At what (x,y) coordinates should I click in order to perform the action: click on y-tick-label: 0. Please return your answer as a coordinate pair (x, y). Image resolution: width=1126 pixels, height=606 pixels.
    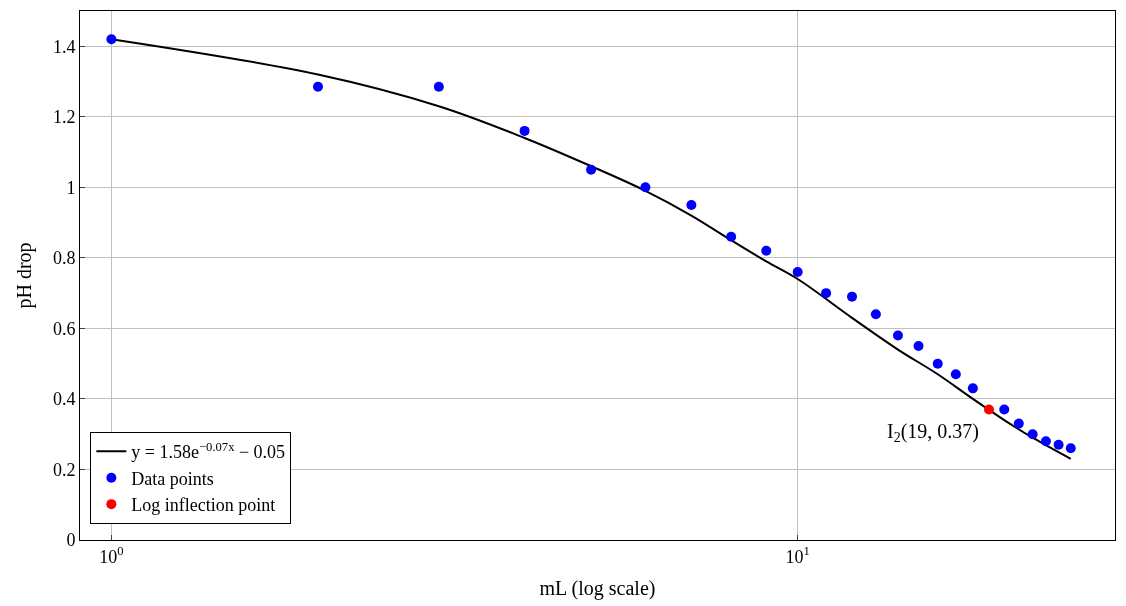
    Looking at the image, I should click on (71, 540).